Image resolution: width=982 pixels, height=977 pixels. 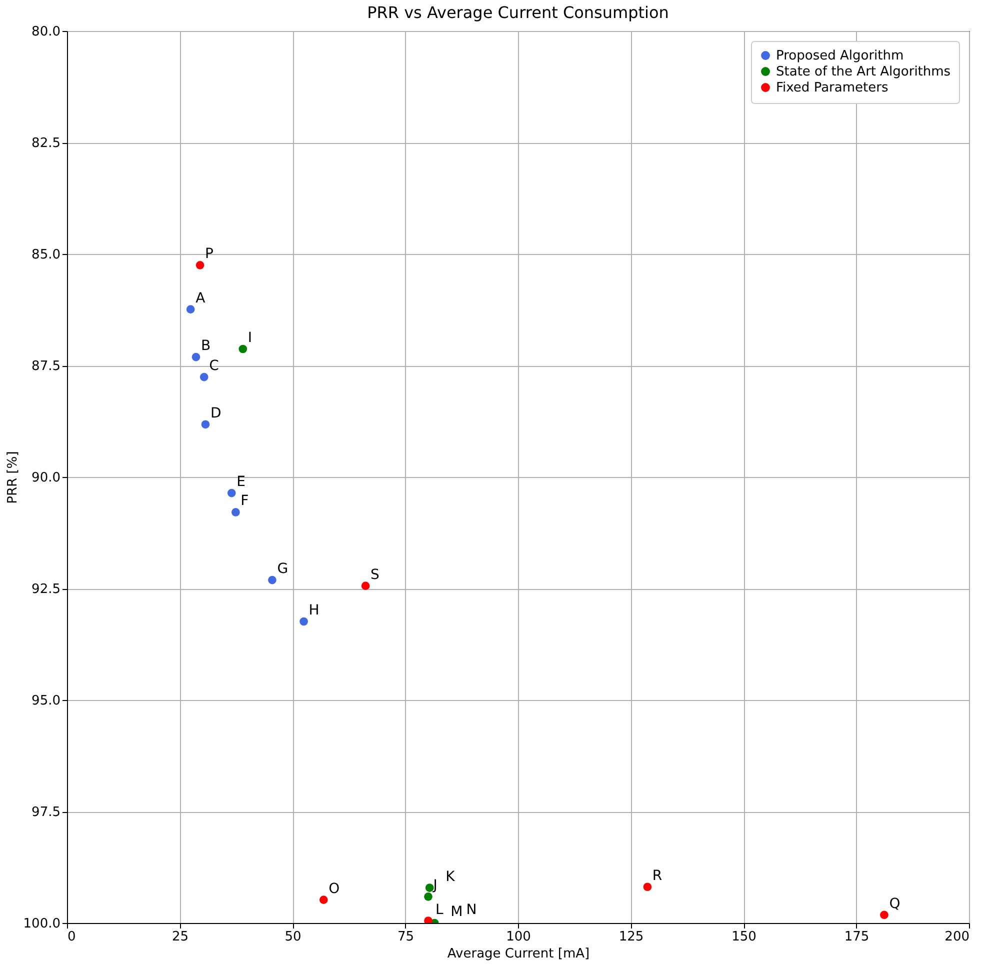 What do you see at coordinates (435, 886) in the screenshot?
I see `annotation: J` at bounding box center [435, 886].